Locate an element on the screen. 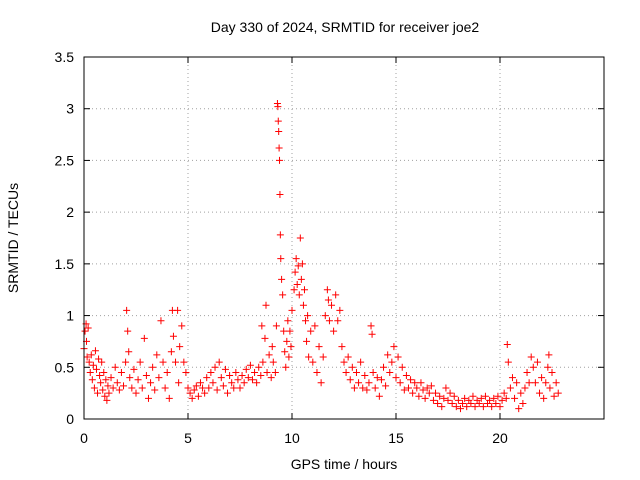  y-tick-label: 1.5 is located at coordinates (65, 264).